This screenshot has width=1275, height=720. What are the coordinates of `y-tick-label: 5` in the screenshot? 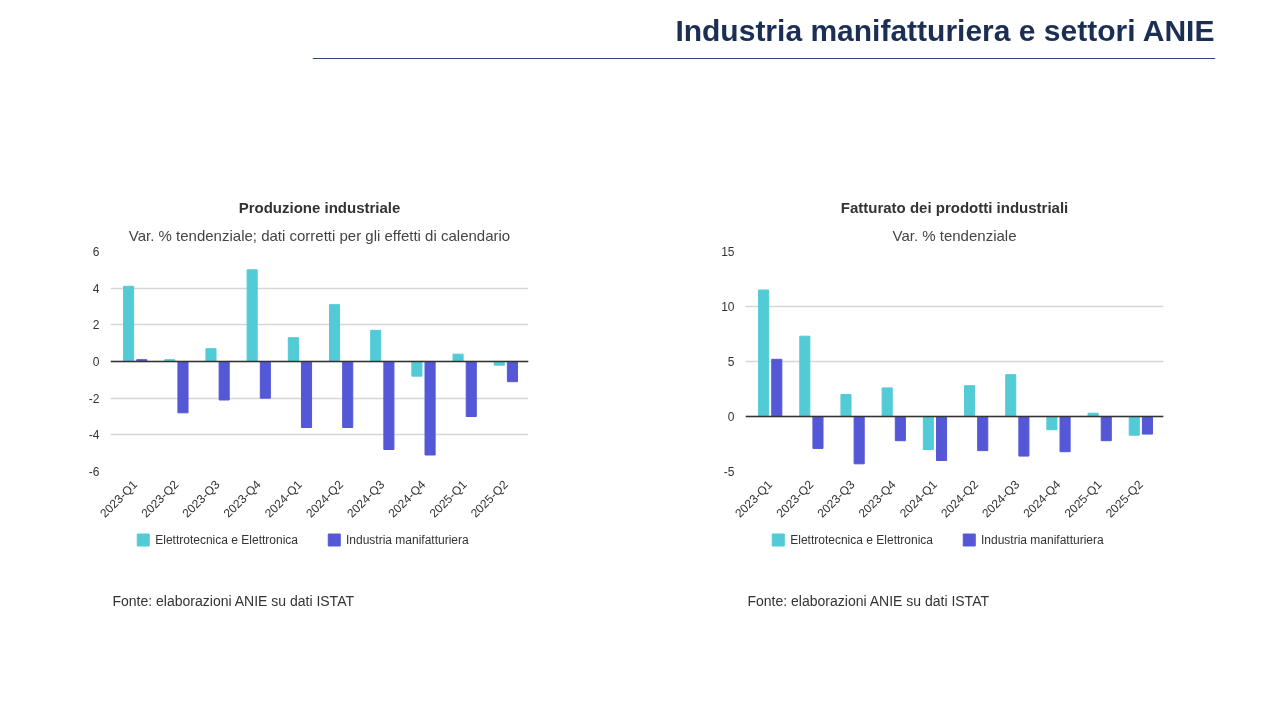 It's located at (731, 362).